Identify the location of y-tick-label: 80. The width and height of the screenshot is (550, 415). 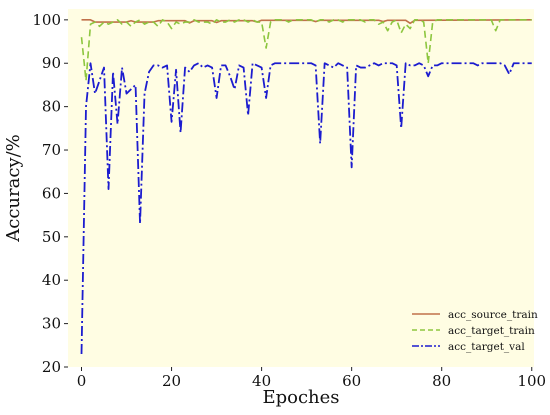
(51, 107).